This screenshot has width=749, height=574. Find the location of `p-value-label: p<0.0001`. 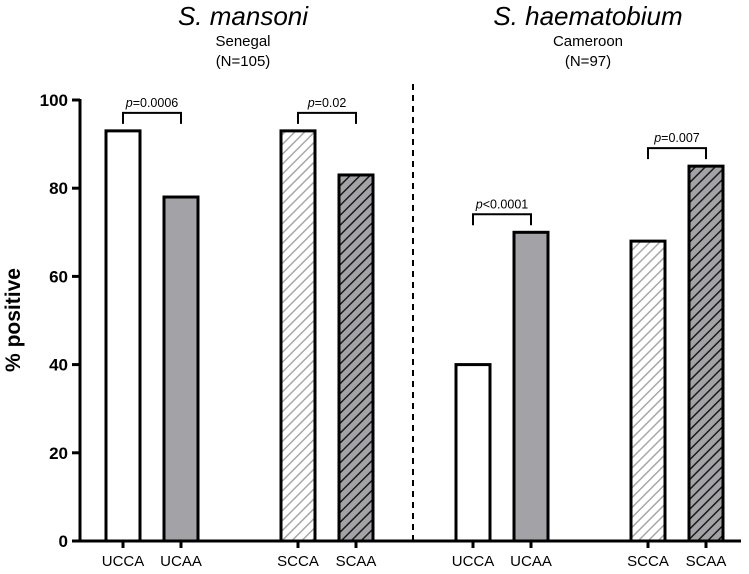

p-value-label: p<0.0001 is located at coordinates (502, 204).